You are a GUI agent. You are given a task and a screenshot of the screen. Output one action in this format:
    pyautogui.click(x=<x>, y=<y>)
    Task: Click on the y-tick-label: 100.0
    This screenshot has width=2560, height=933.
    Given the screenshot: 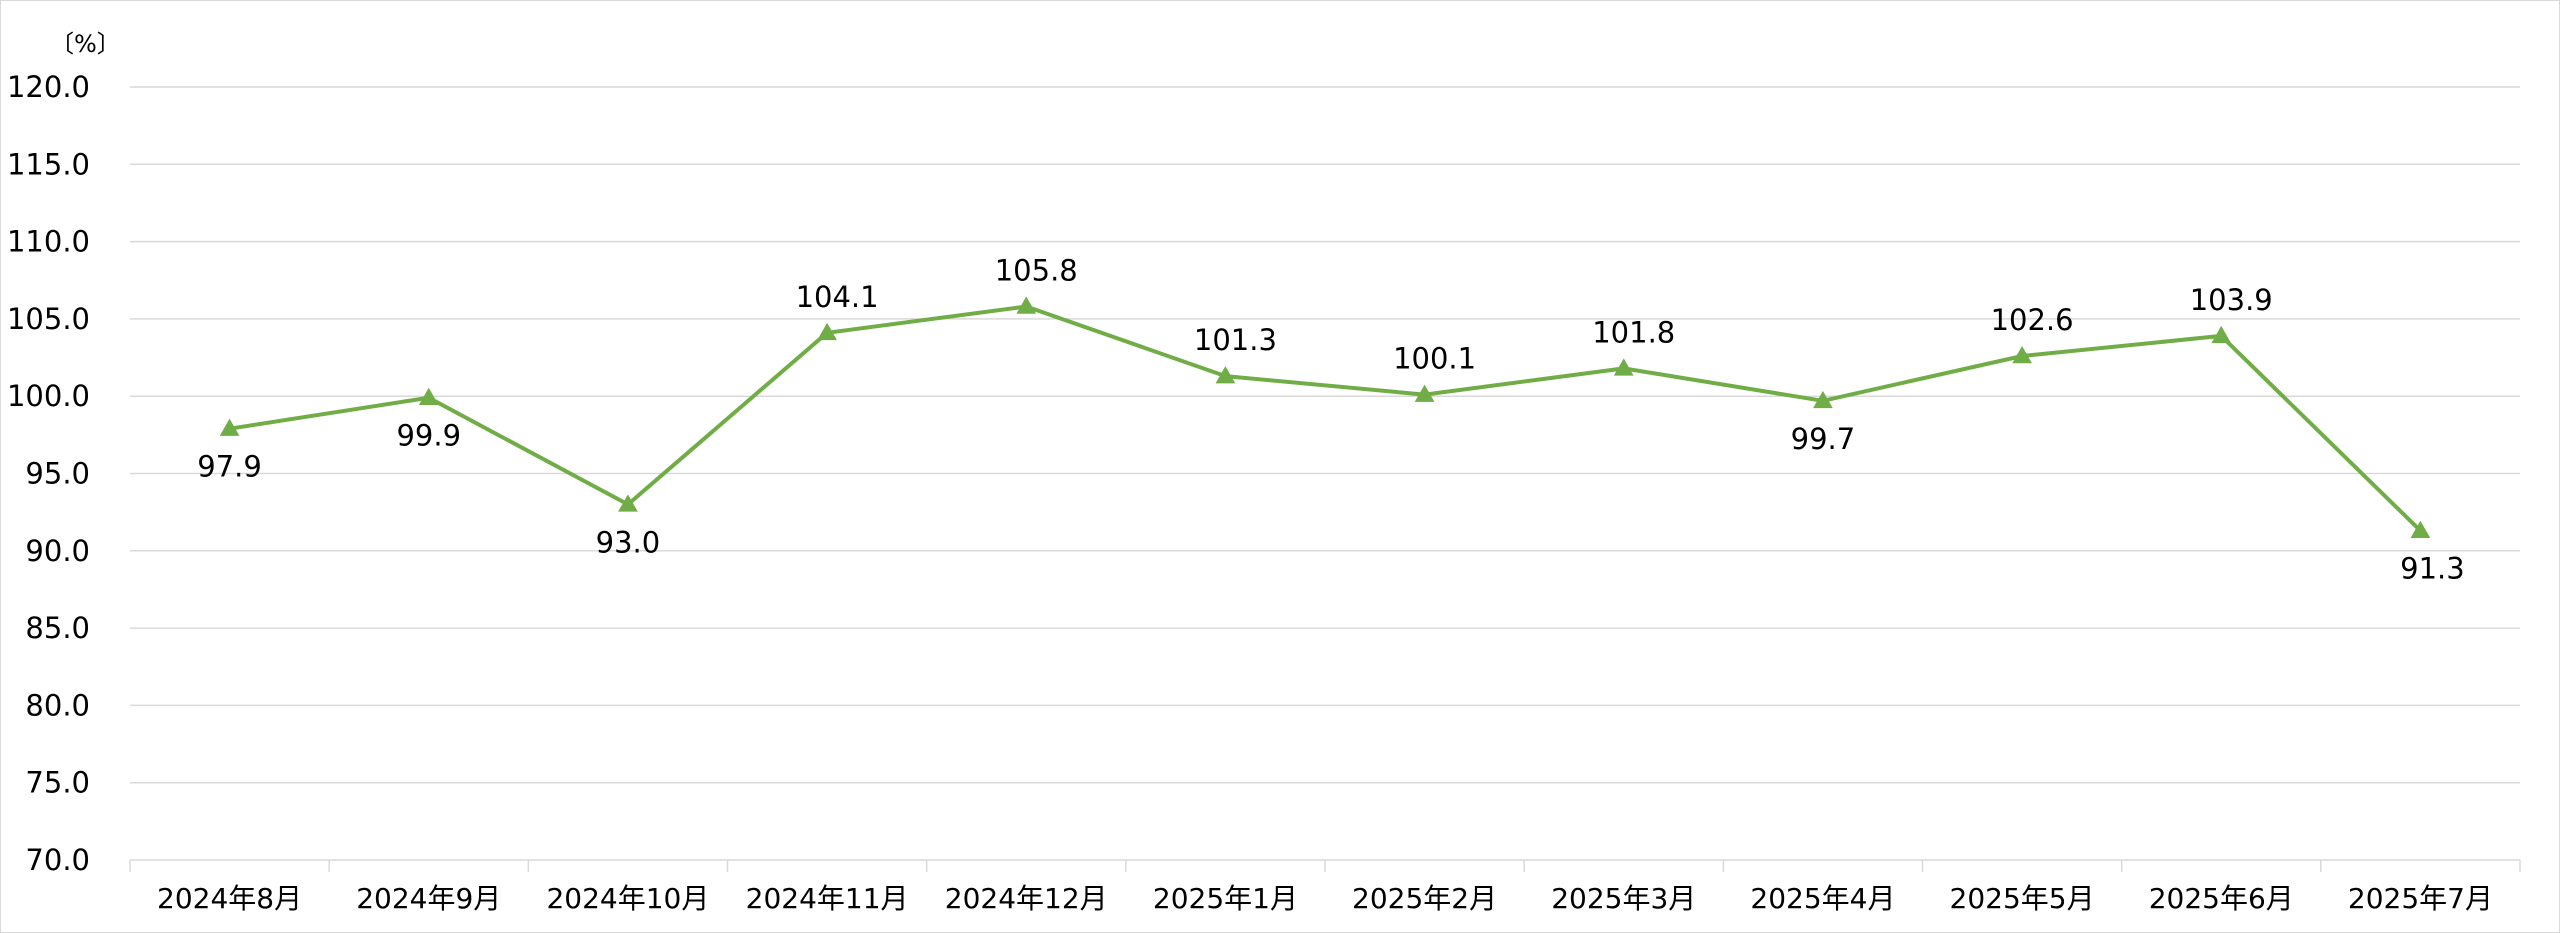 What is the action you would take?
    pyautogui.click(x=48, y=396)
    